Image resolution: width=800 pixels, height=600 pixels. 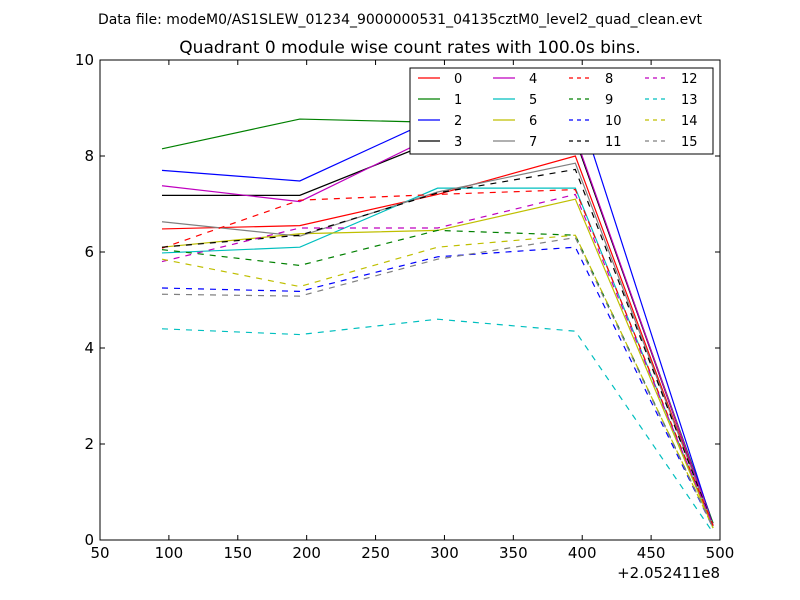 I want to click on legend-label-1: 1, so click(x=458, y=100).